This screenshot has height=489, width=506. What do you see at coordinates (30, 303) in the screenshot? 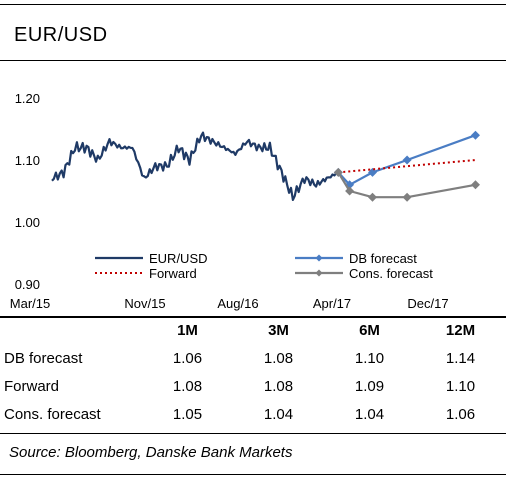
I see `x-tick-label: Mar/15` at bounding box center [30, 303].